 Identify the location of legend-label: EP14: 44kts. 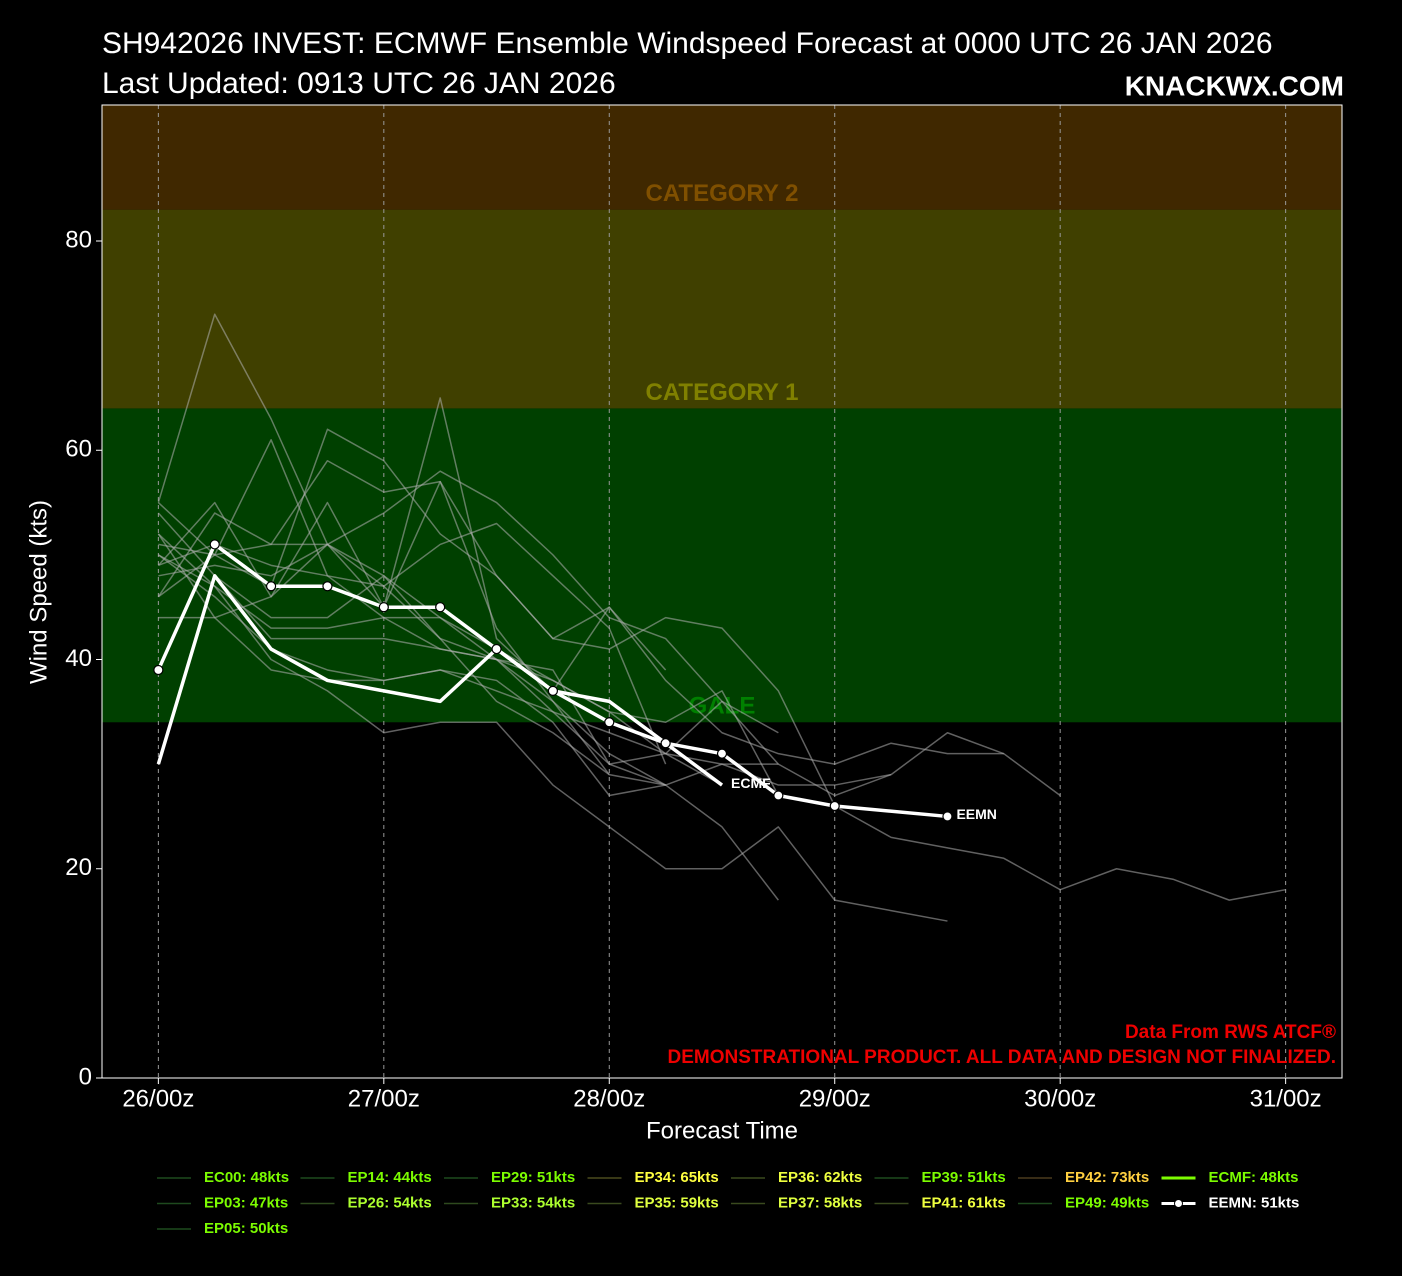
(390, 1177).